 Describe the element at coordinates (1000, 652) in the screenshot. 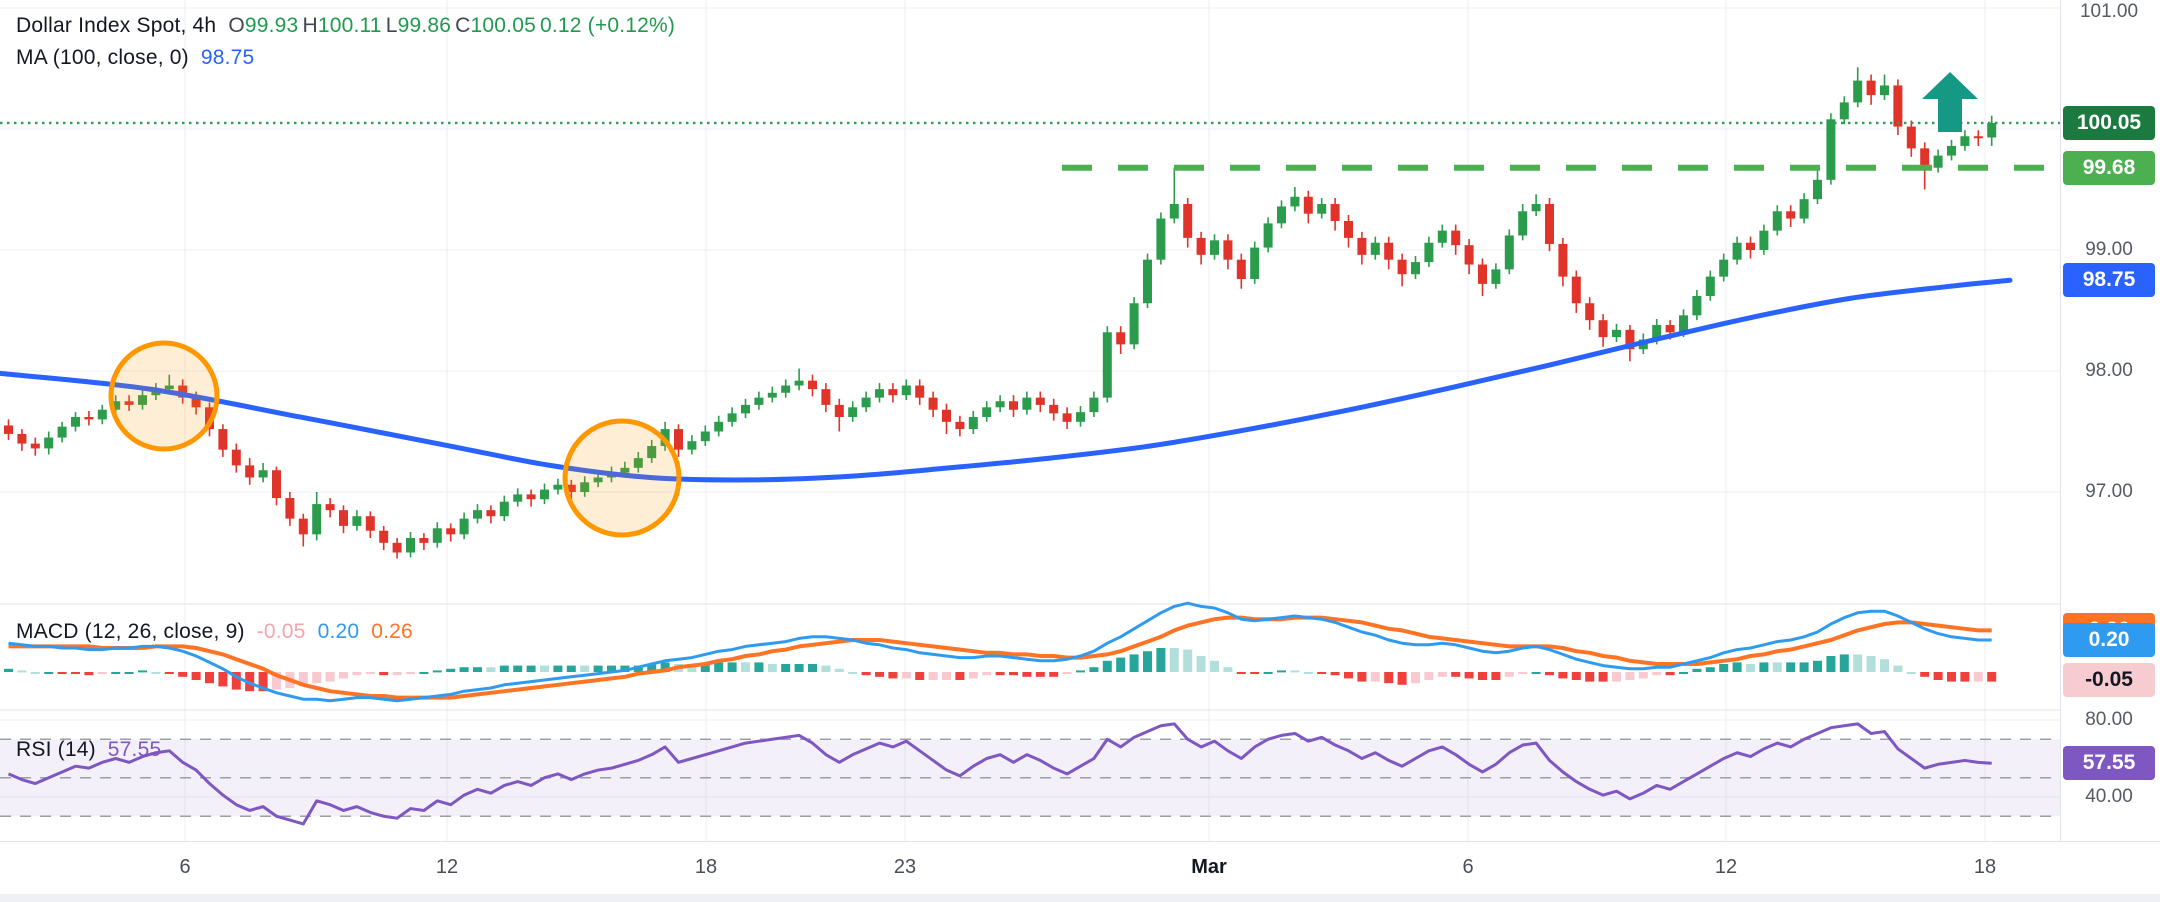

I see `macd-line` at that location.